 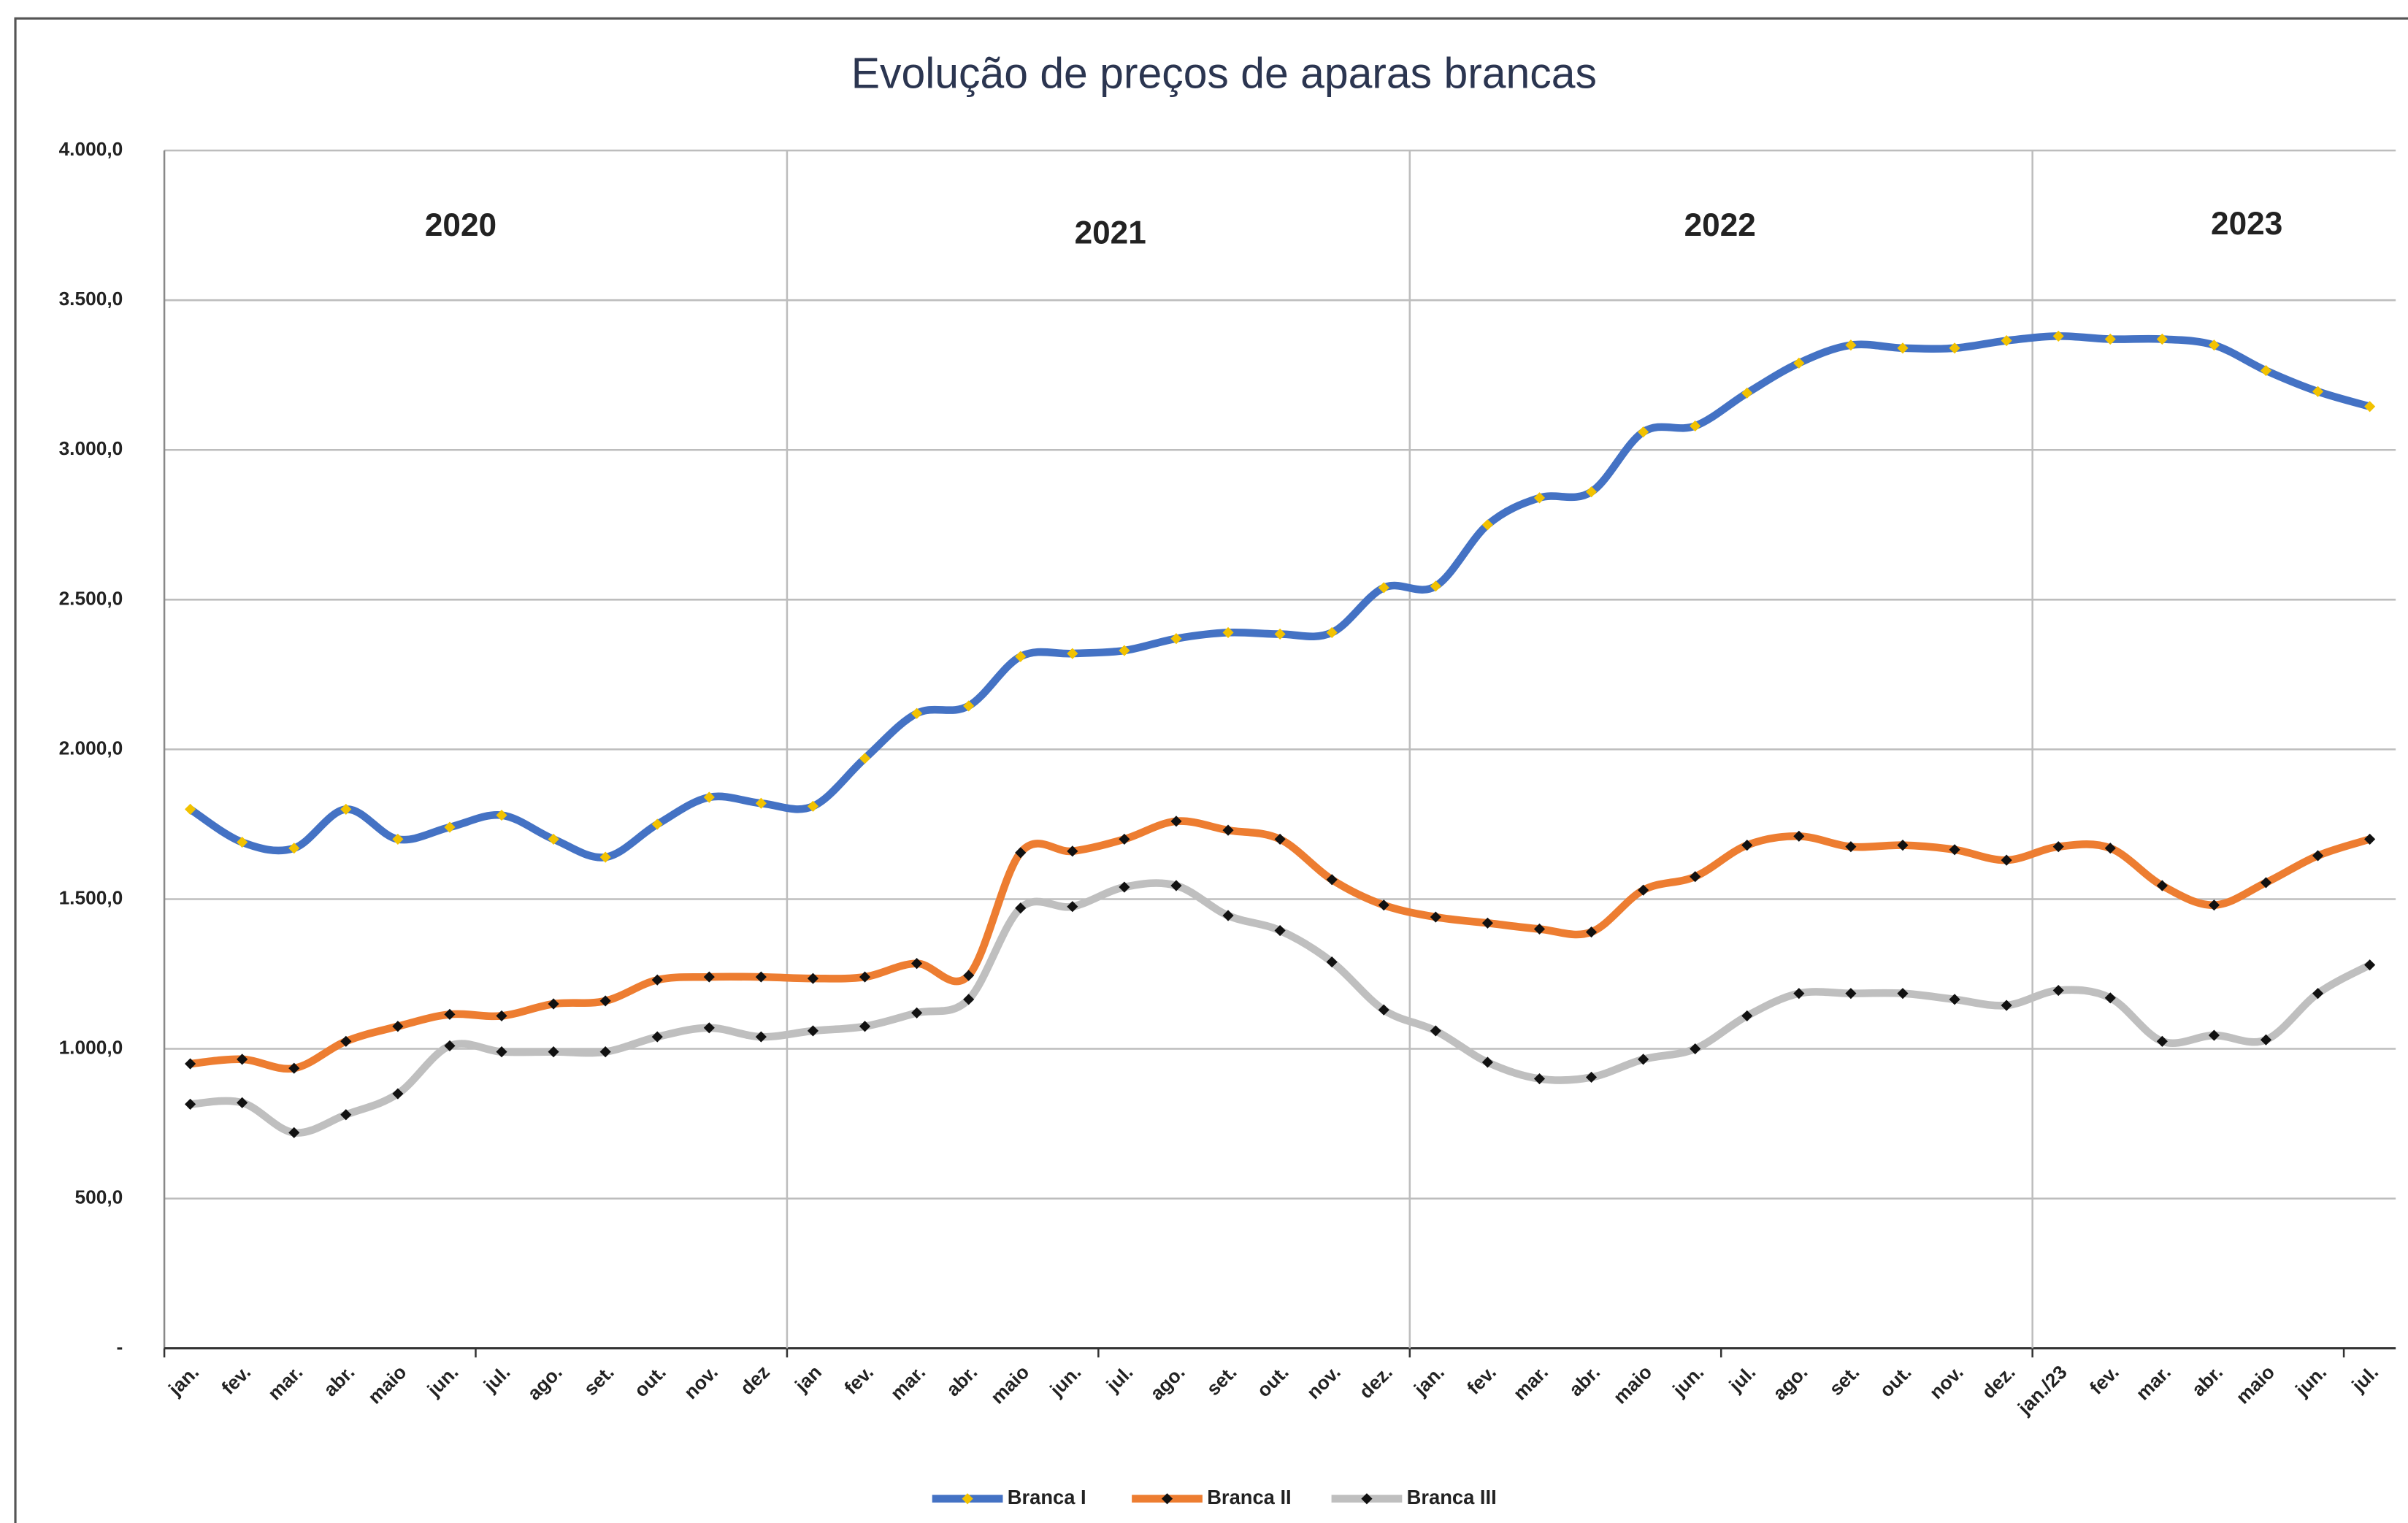 I want to click on chart-title: Evolução de preços de aparas brancas, so click(x=1224, y=74).